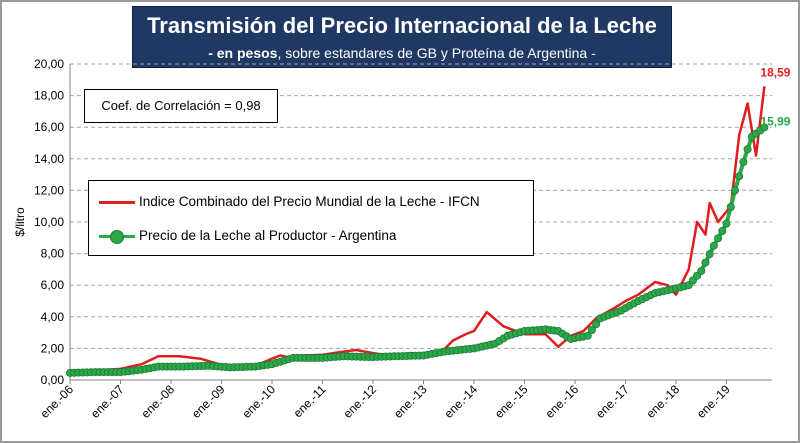  Describe the element at coordinates (53, 380) in the screenshot. I see `y-tick-label: 0,00` at that location.